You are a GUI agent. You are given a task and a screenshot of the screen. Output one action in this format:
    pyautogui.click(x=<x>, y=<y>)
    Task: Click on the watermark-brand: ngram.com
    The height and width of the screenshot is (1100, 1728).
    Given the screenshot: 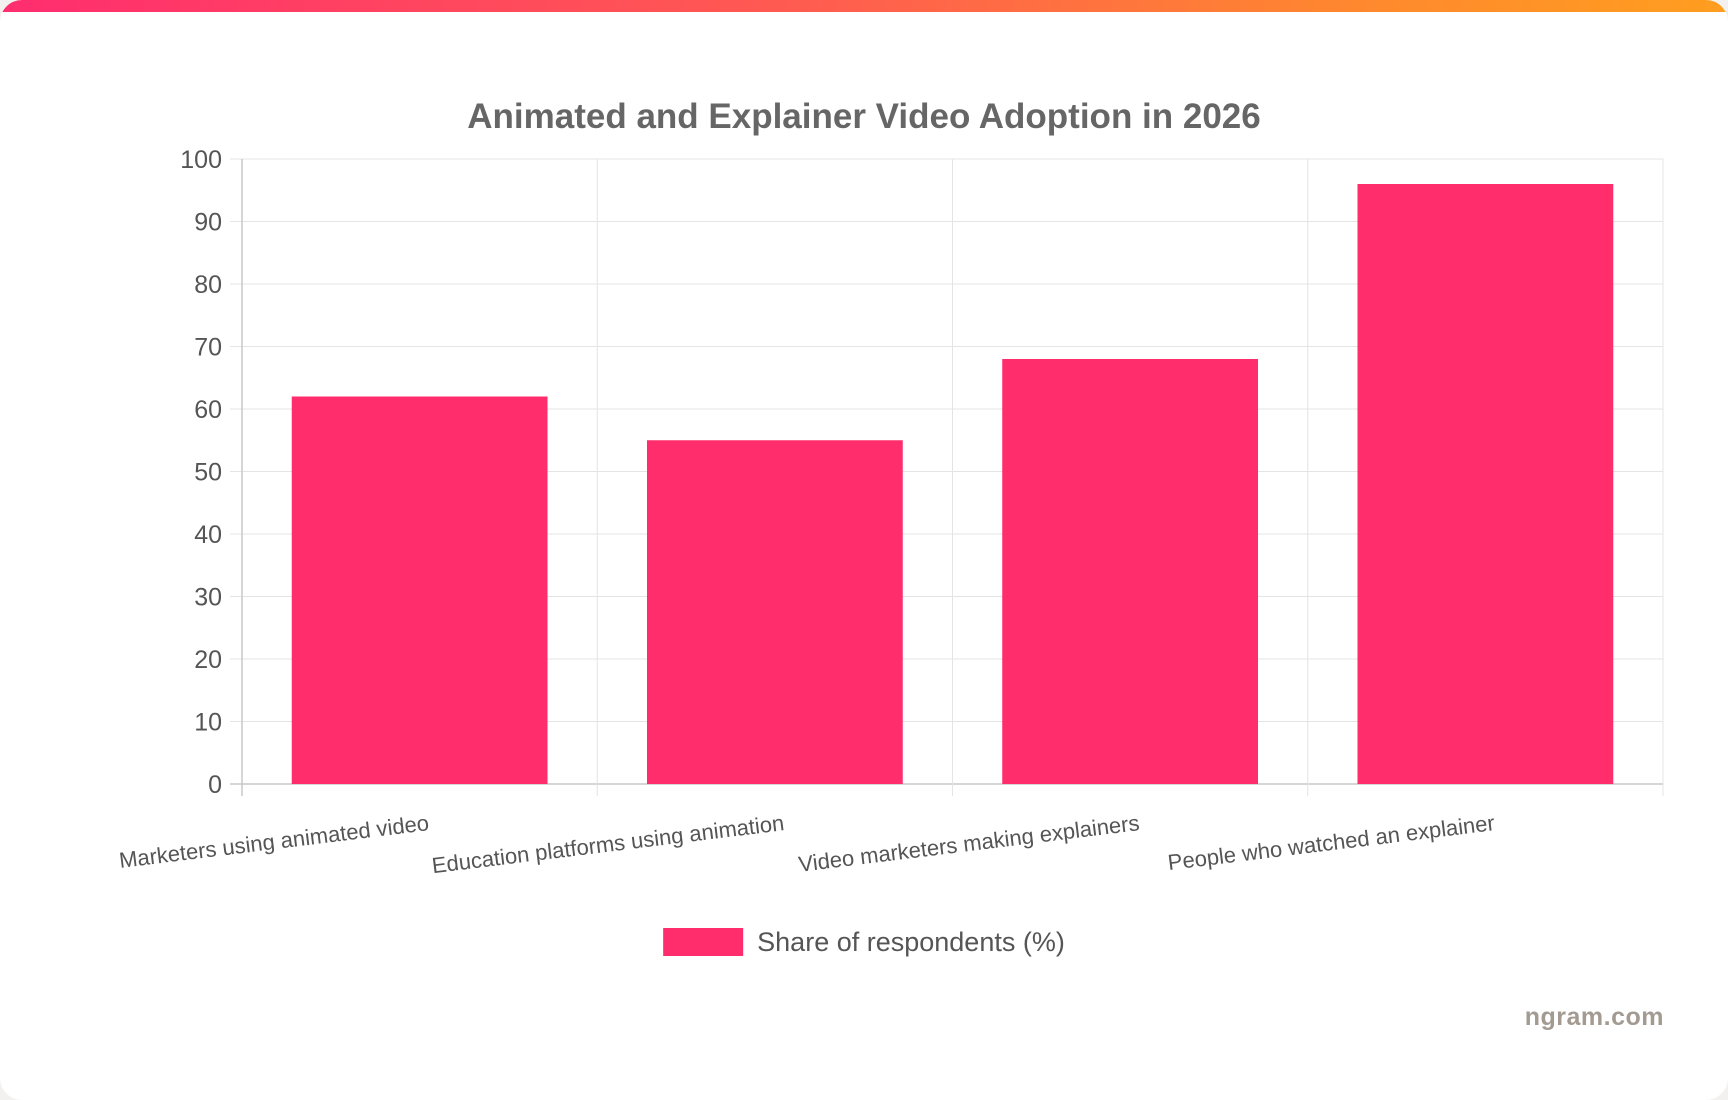 What is the action you would take?
    pyautogui.click(x=1594, y=1017)
    